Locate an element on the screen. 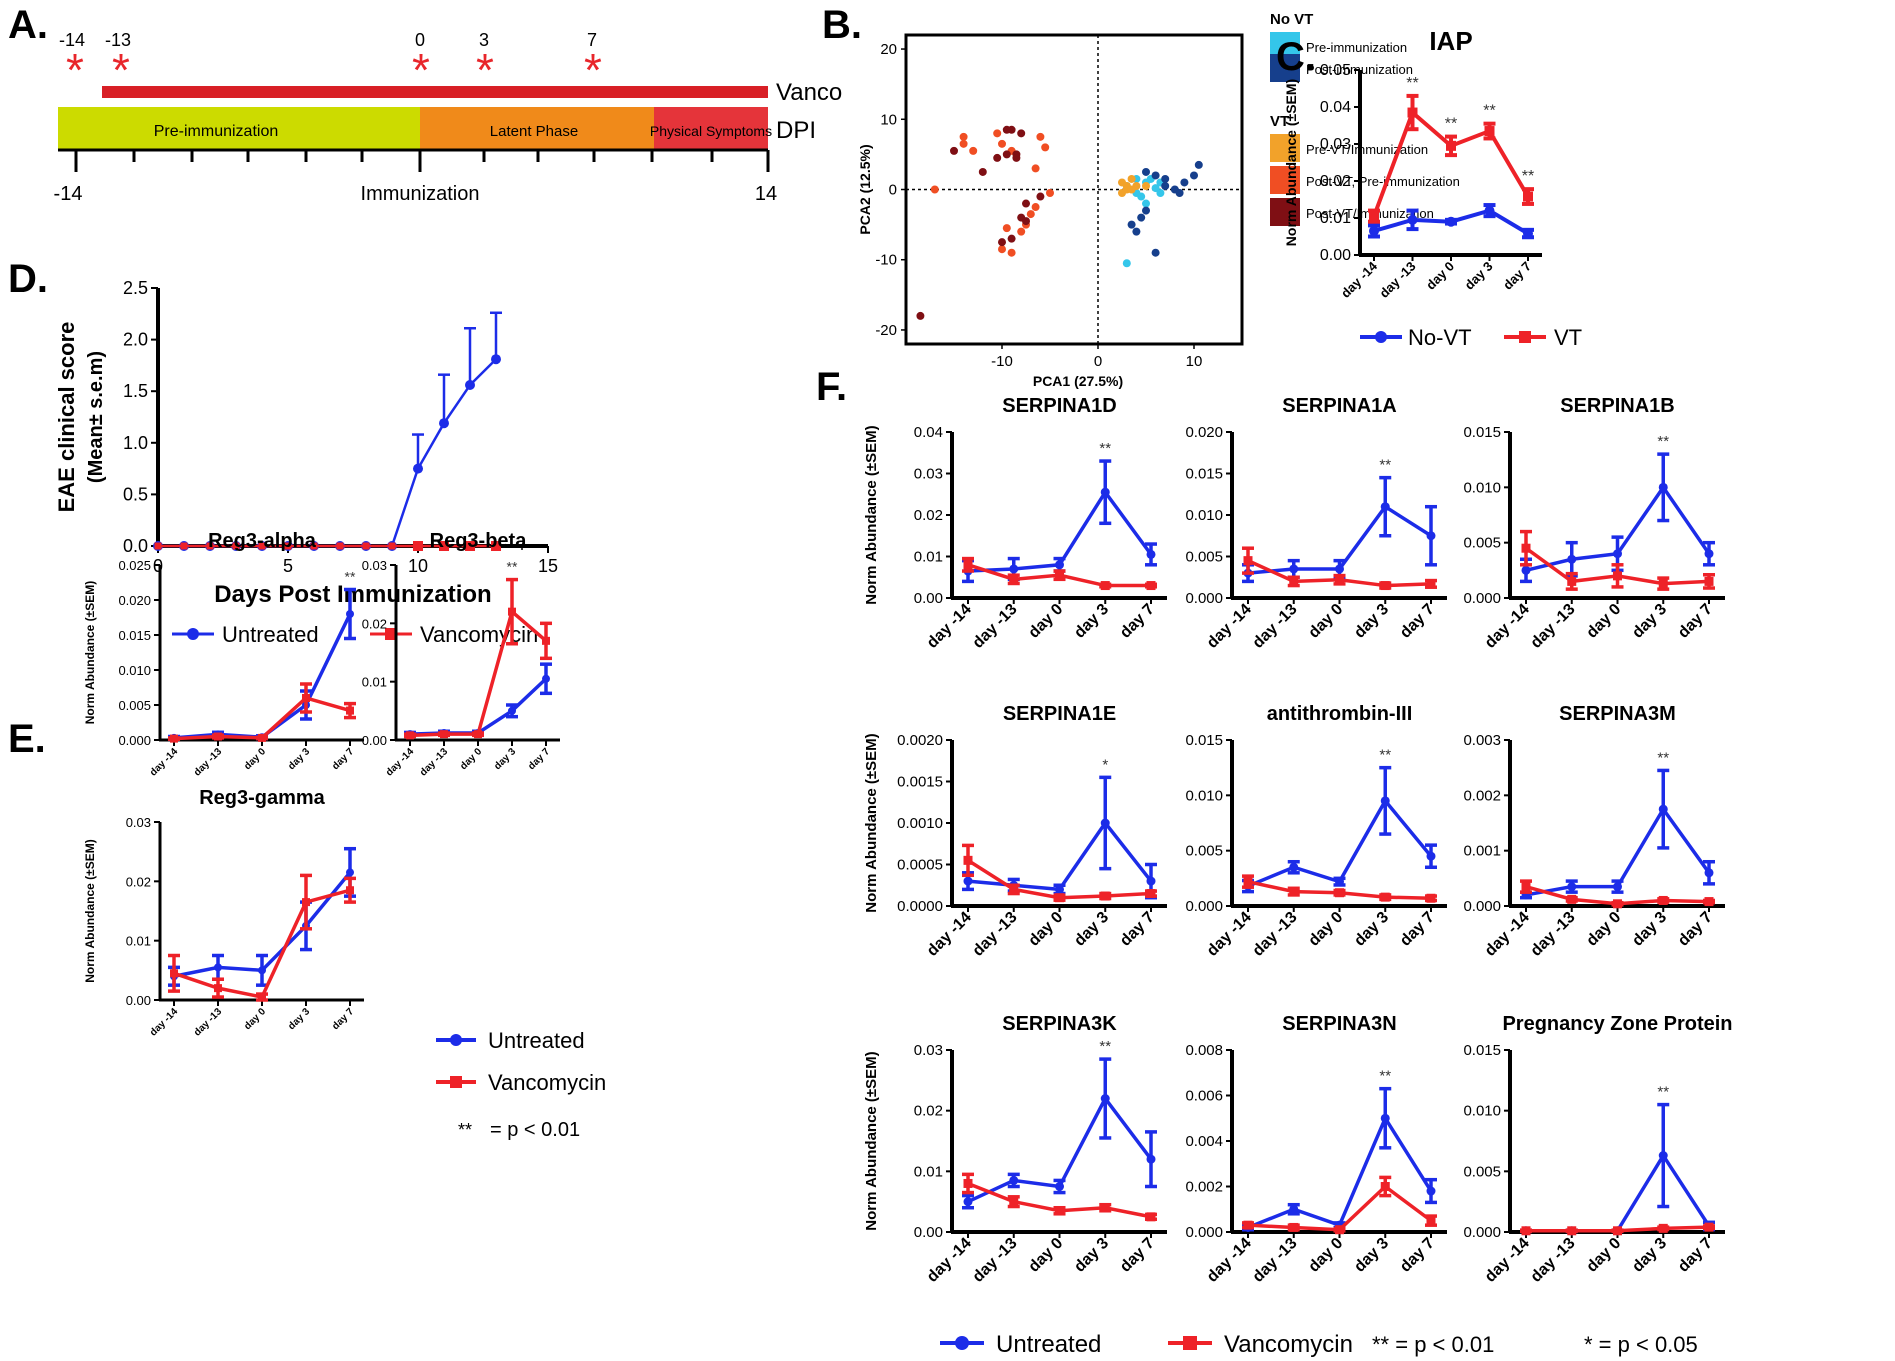 The height and width of the screenshot is (1361, 1895). phase-label: Physical Symptoms is located at coordinates (711, 131).